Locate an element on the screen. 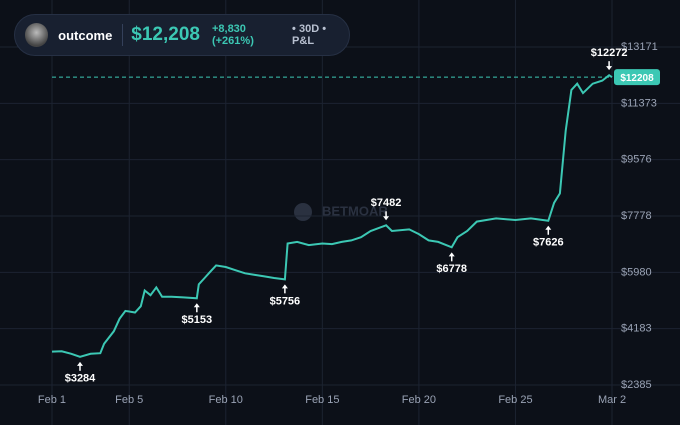 This screenshot has height=425, width=680. annotation-label: $6778 is located at coordinates (451, 269).